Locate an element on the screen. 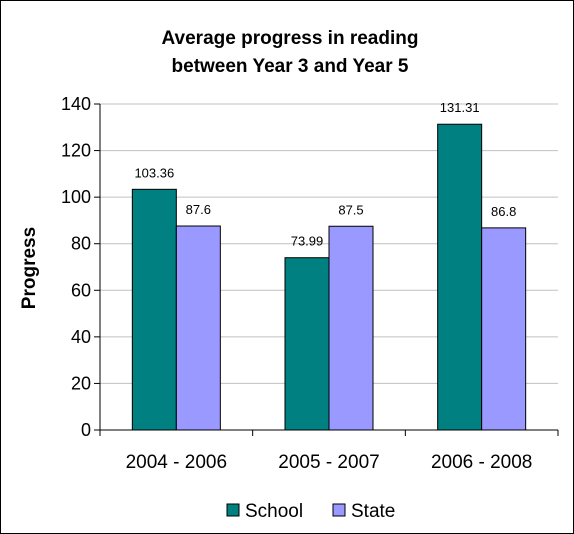 The image size is (574, 534). legend-label-school: School is located at coordinates (274, 511).